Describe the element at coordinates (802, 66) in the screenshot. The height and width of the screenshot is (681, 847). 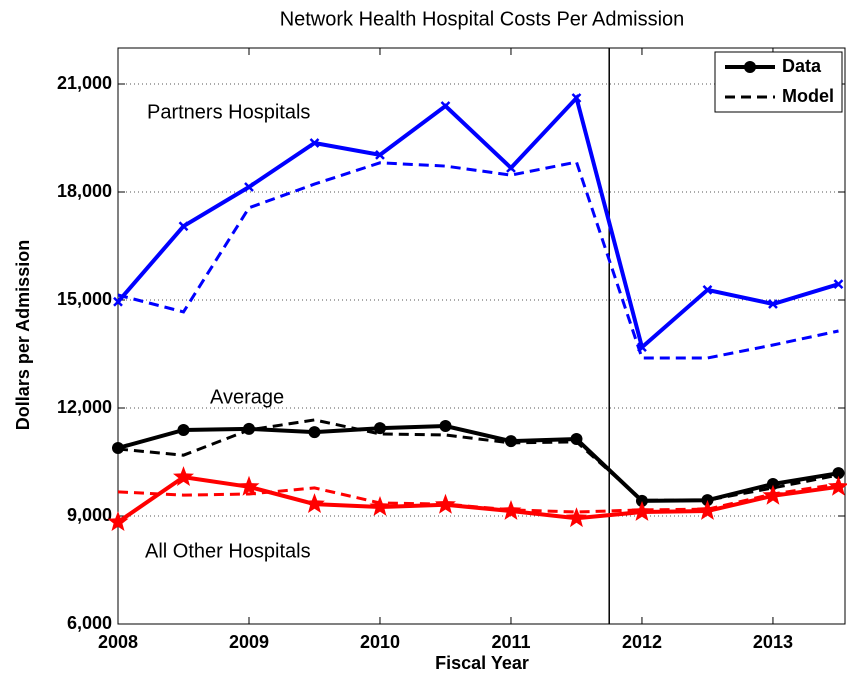
I see `legend-label: Data` at that location.